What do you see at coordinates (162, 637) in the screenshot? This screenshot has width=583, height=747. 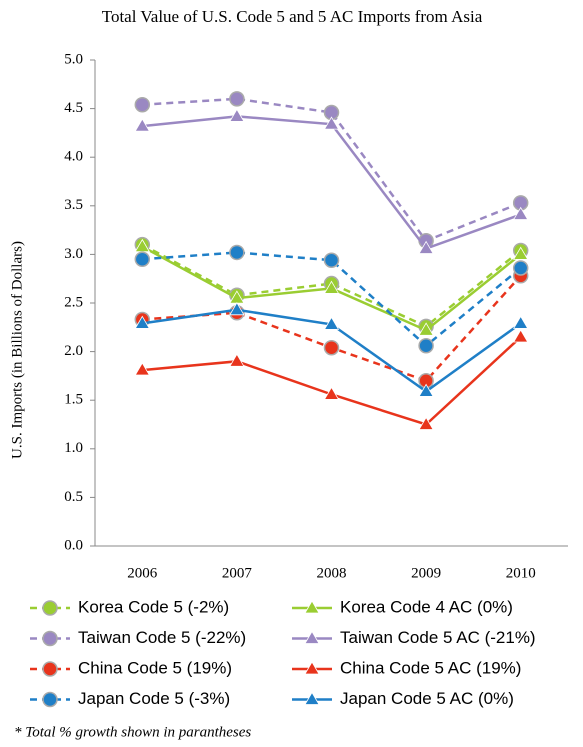 I see `legend-label: Taiwan Code 5 (-22%)` at bounding box center [162, 637].